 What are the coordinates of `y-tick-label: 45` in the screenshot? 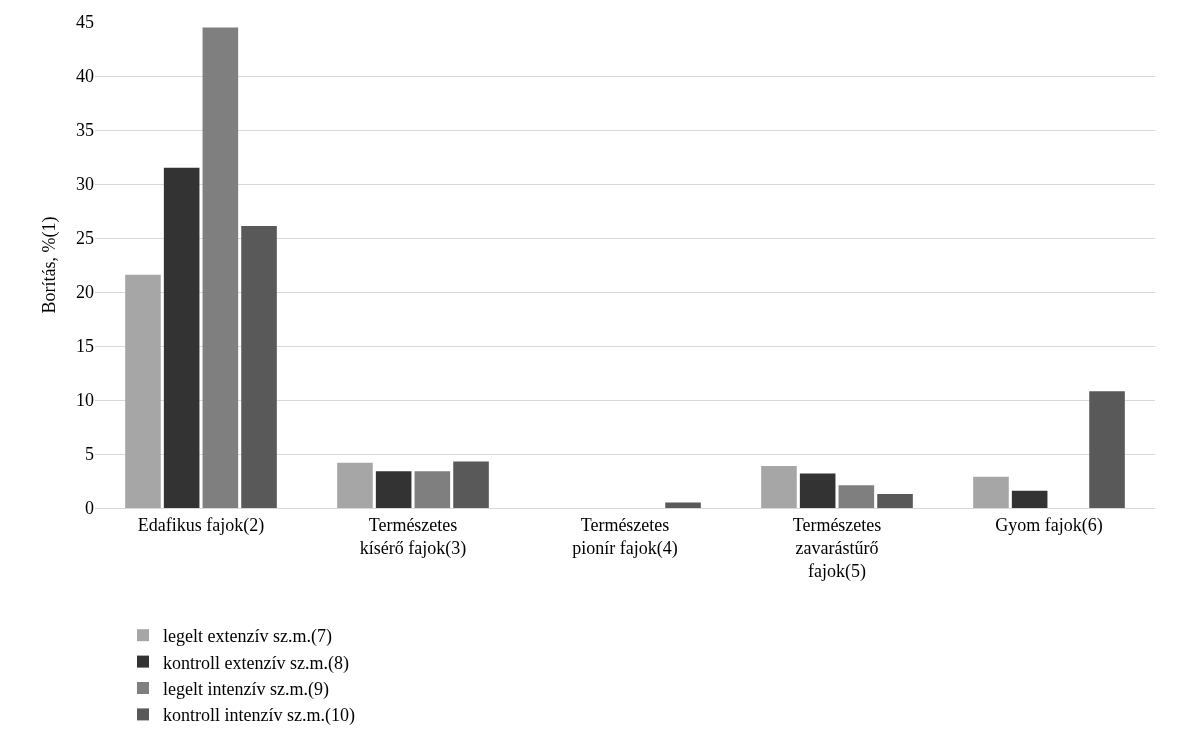 It's located at (85, 22).